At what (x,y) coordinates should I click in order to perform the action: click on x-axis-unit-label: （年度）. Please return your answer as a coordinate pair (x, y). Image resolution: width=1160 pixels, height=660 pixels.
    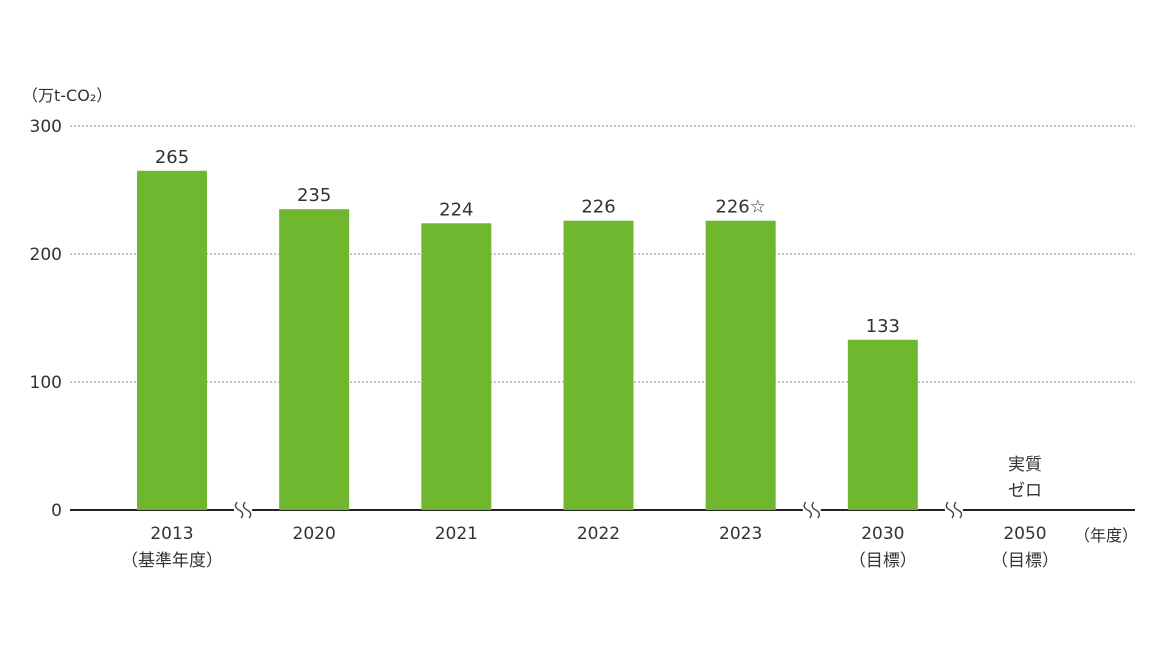
    Looking at the image, I should click on (1106, 535).